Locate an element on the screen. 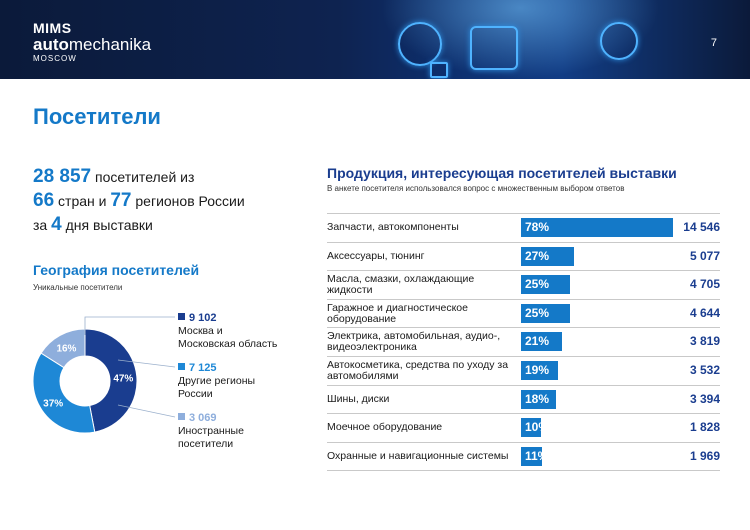 Image resolution: width=750 pixels, height=530 pixels. legend-label: посетители is located at coordinates (206, 444).